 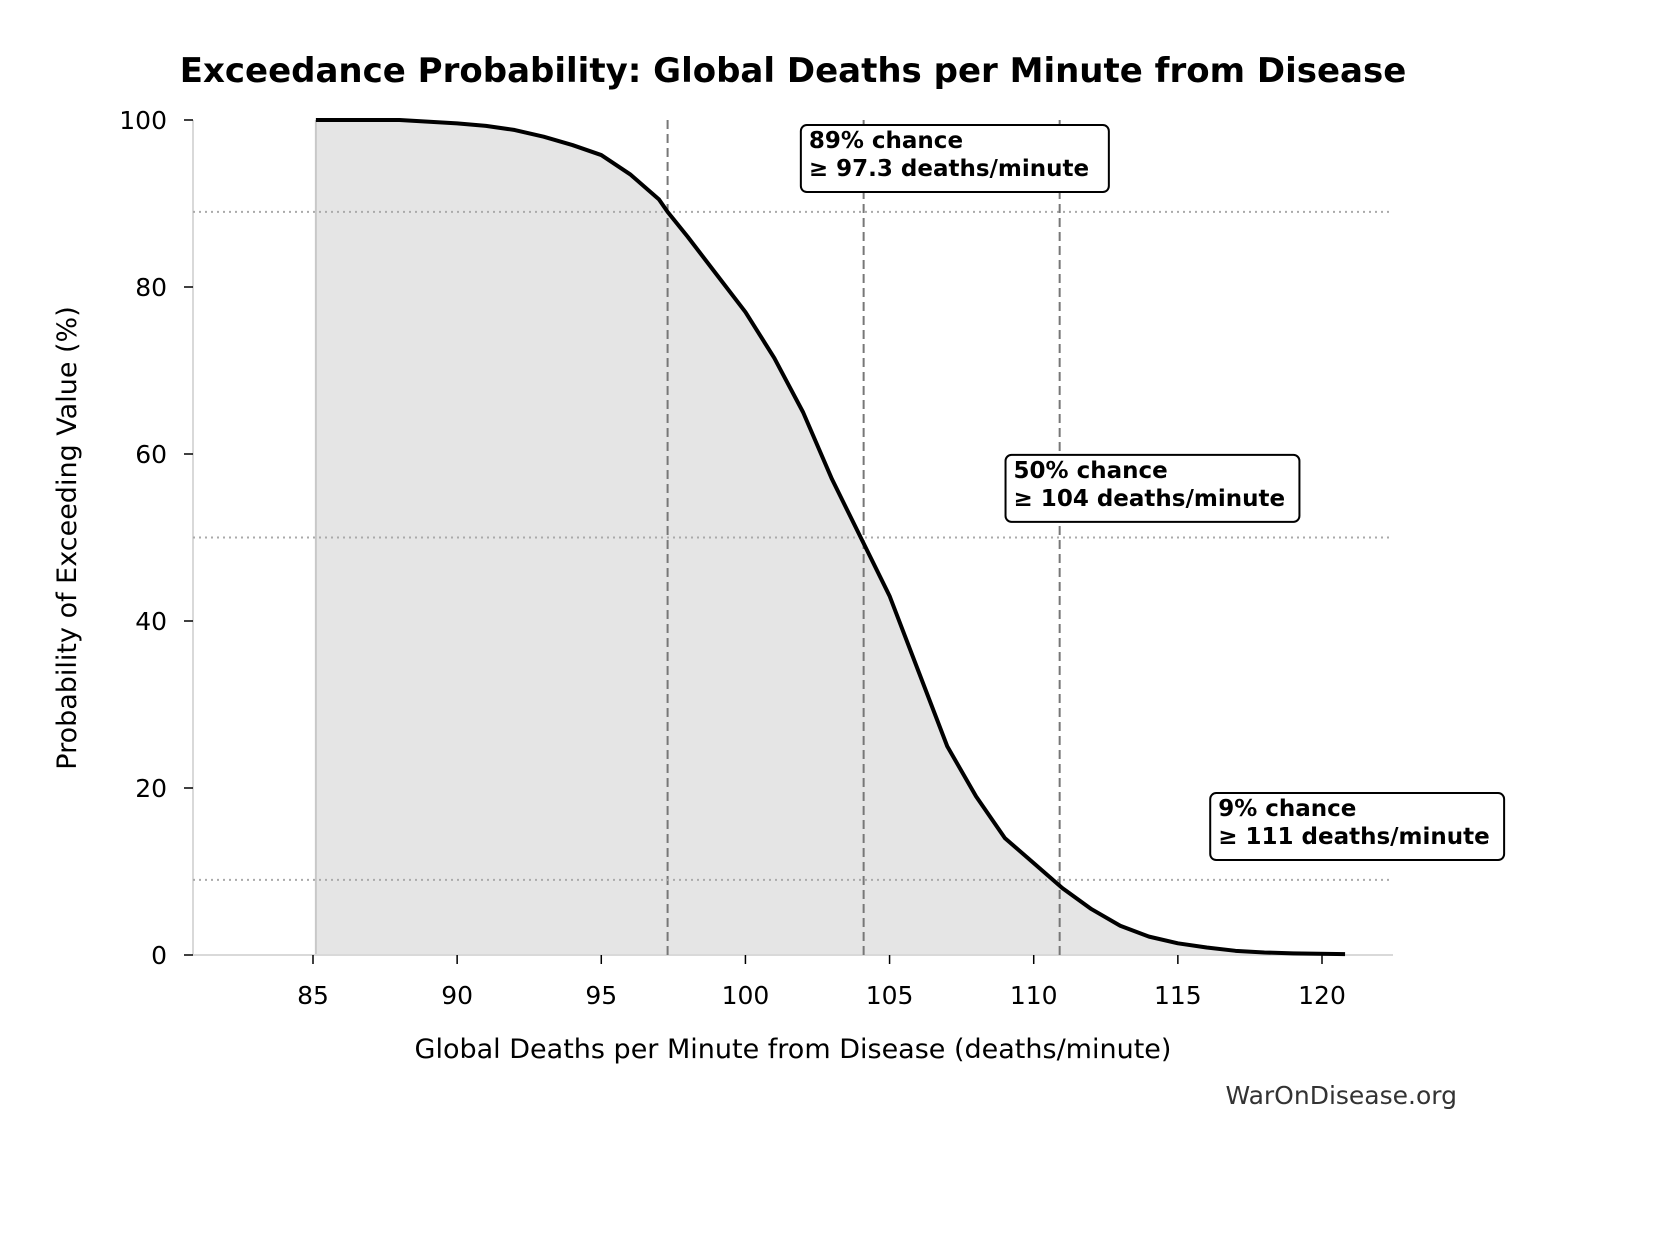 I want to click on x-tick-label: 120, so click(x=1322, y=995).